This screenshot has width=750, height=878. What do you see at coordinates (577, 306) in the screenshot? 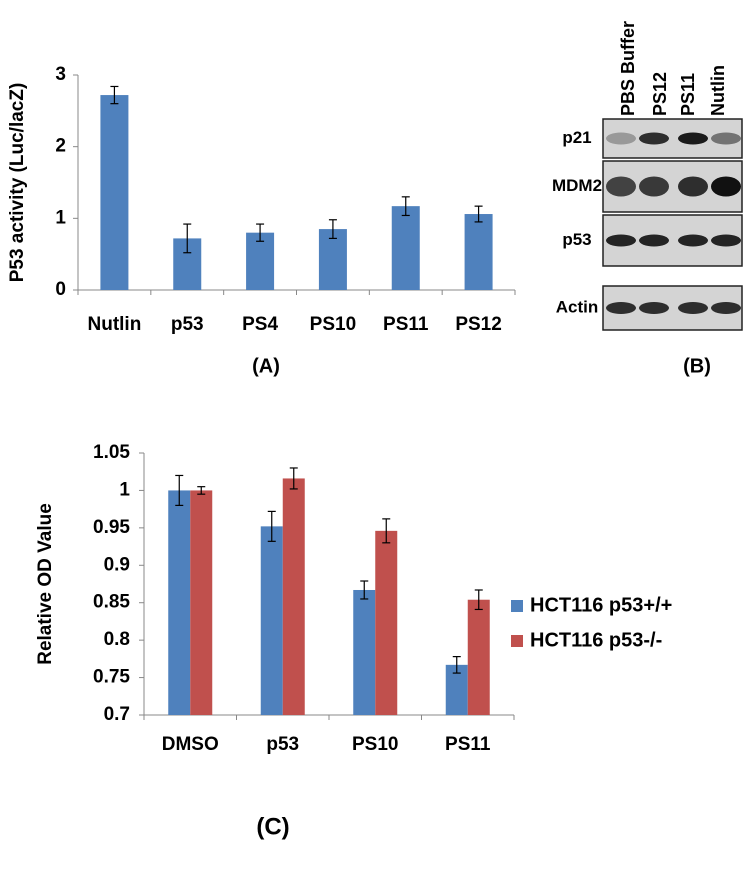
I see `row-label: Actin` at bounding box center [577, 306].